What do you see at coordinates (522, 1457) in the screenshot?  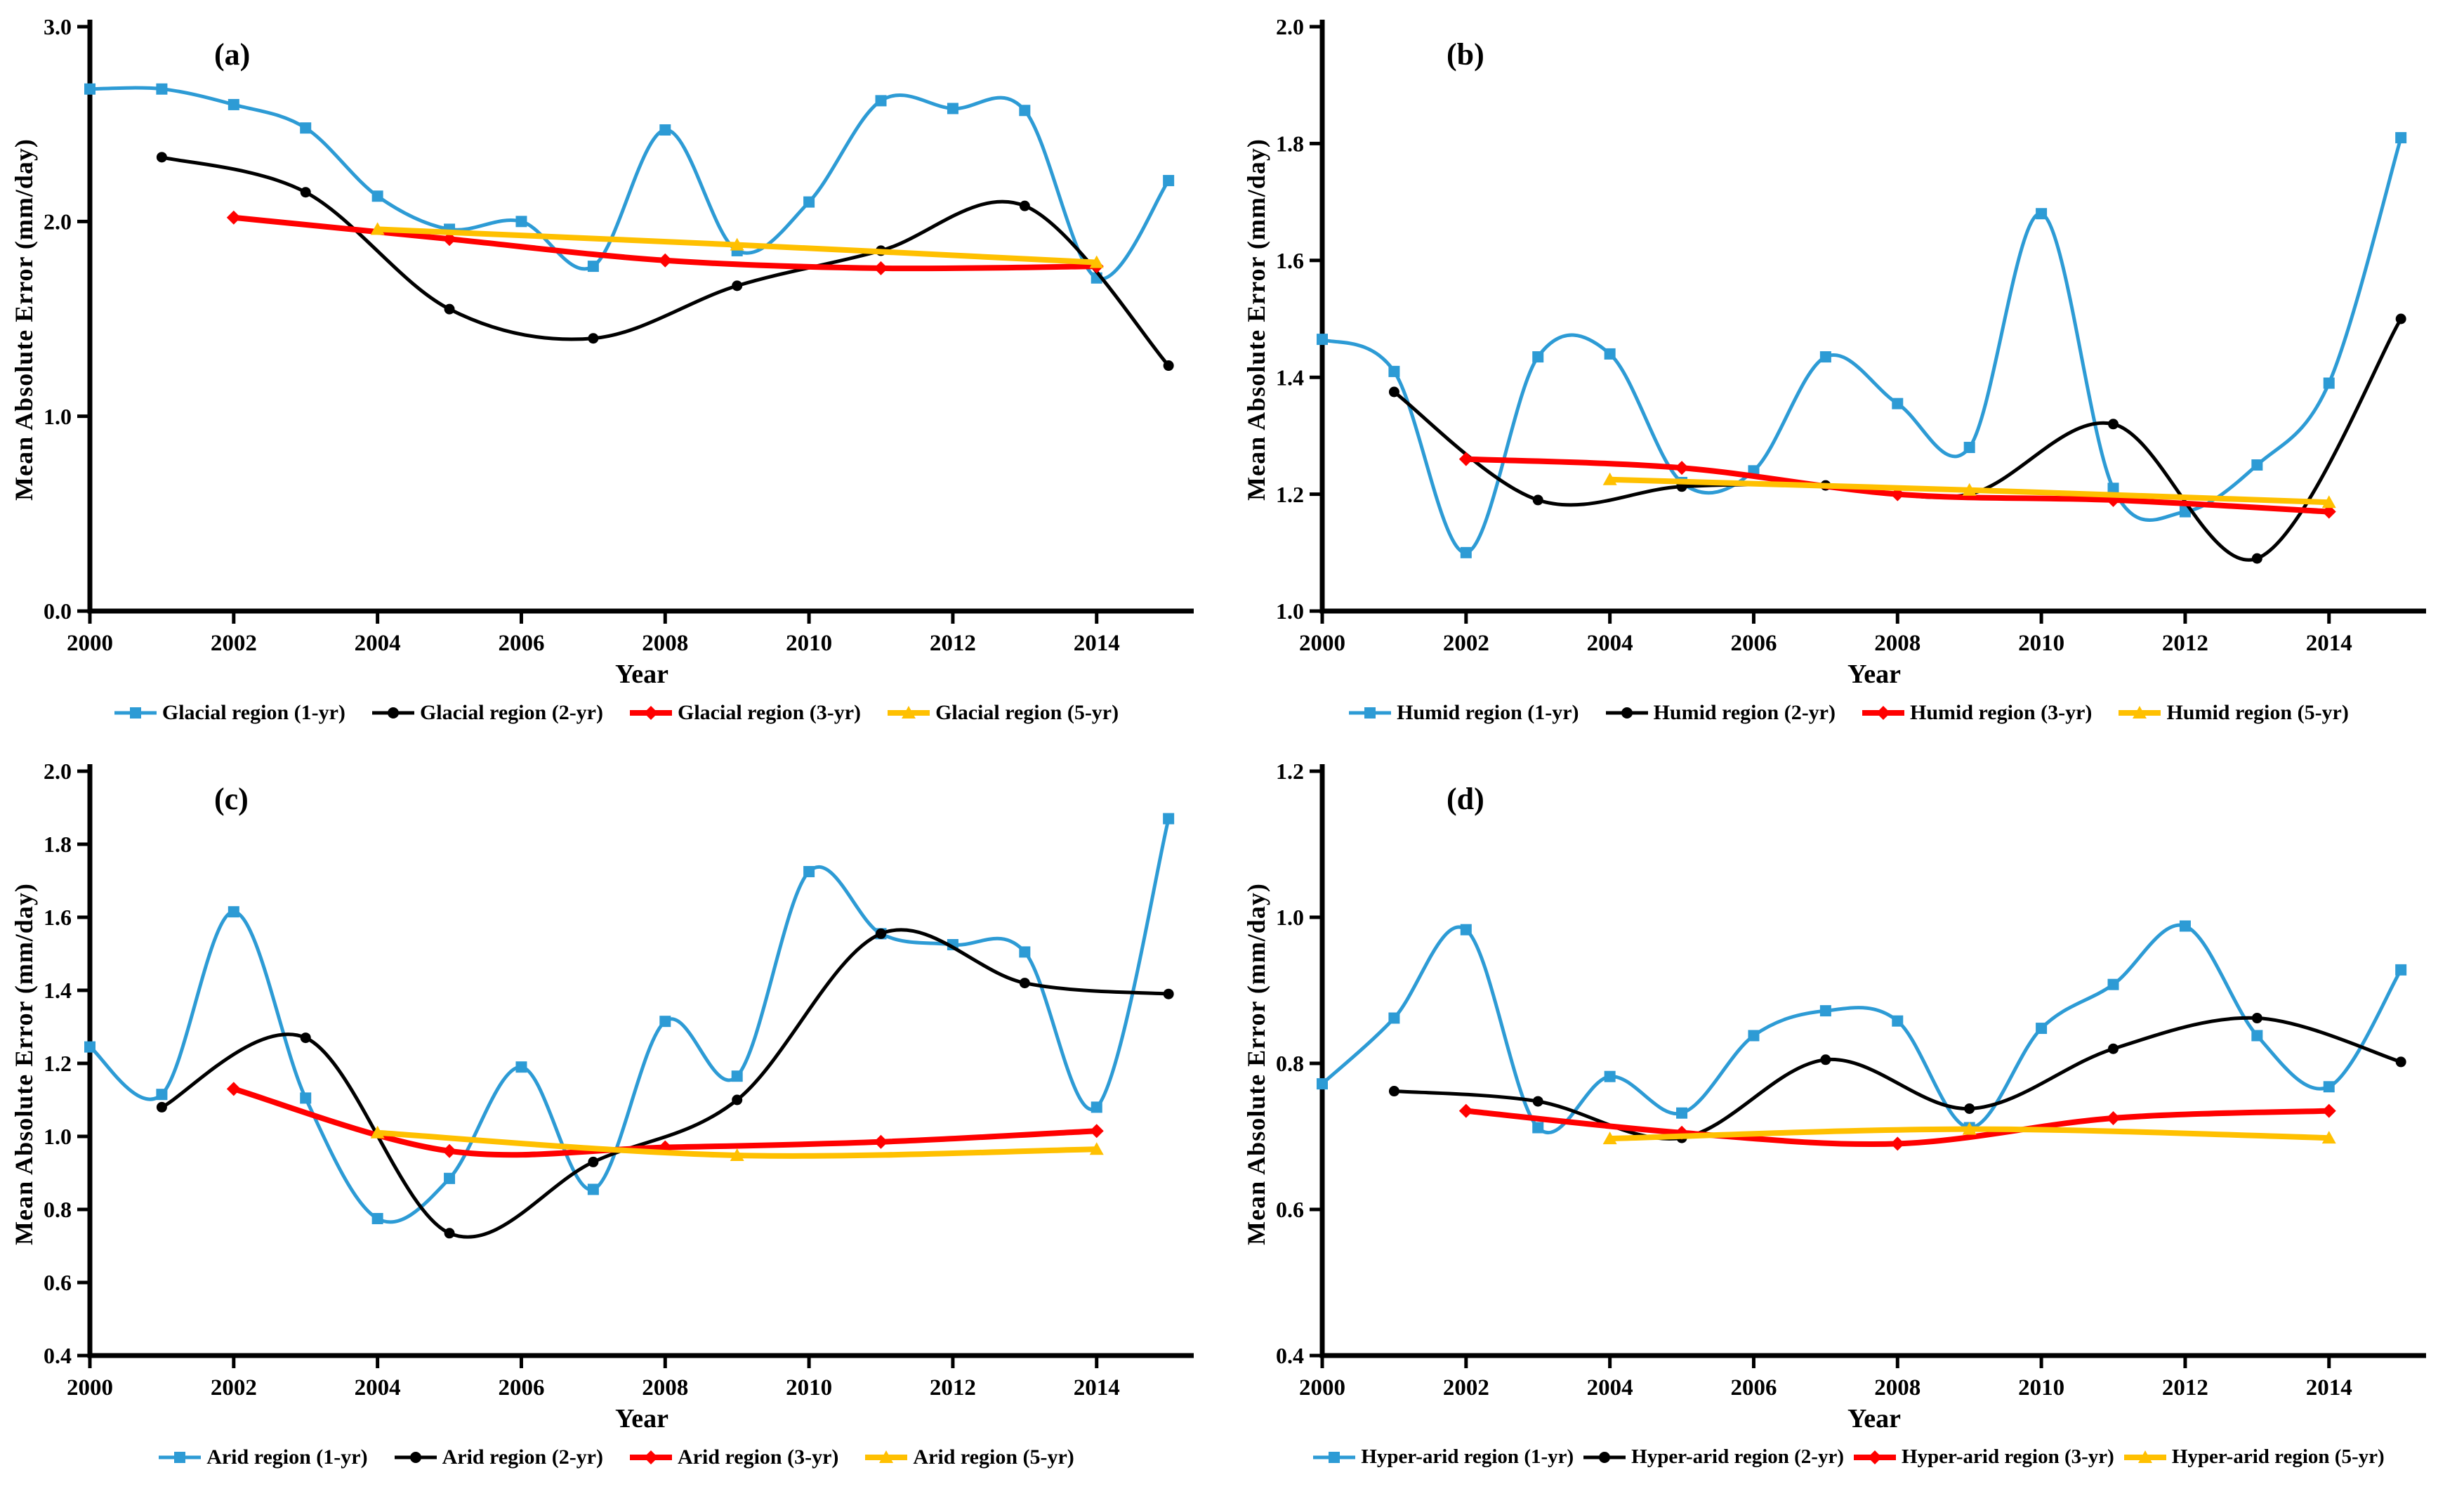 I see `legend-label: Arid region (2-yr)` at bounding box center [522, 1457].